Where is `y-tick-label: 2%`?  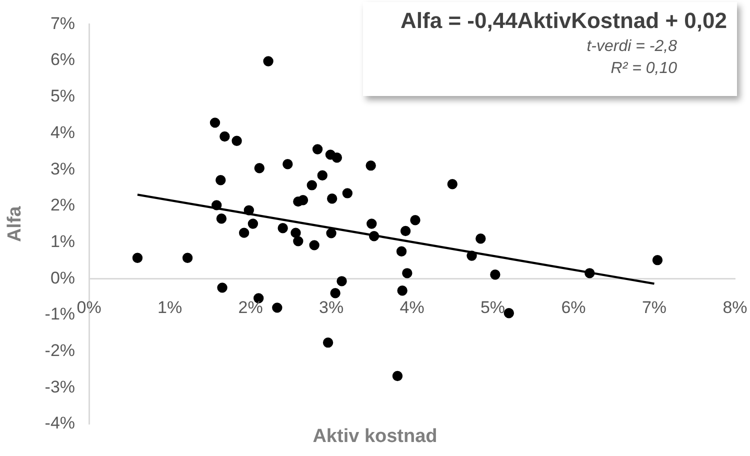
y-tick-label: 2% is located at coordinates (63, 205).